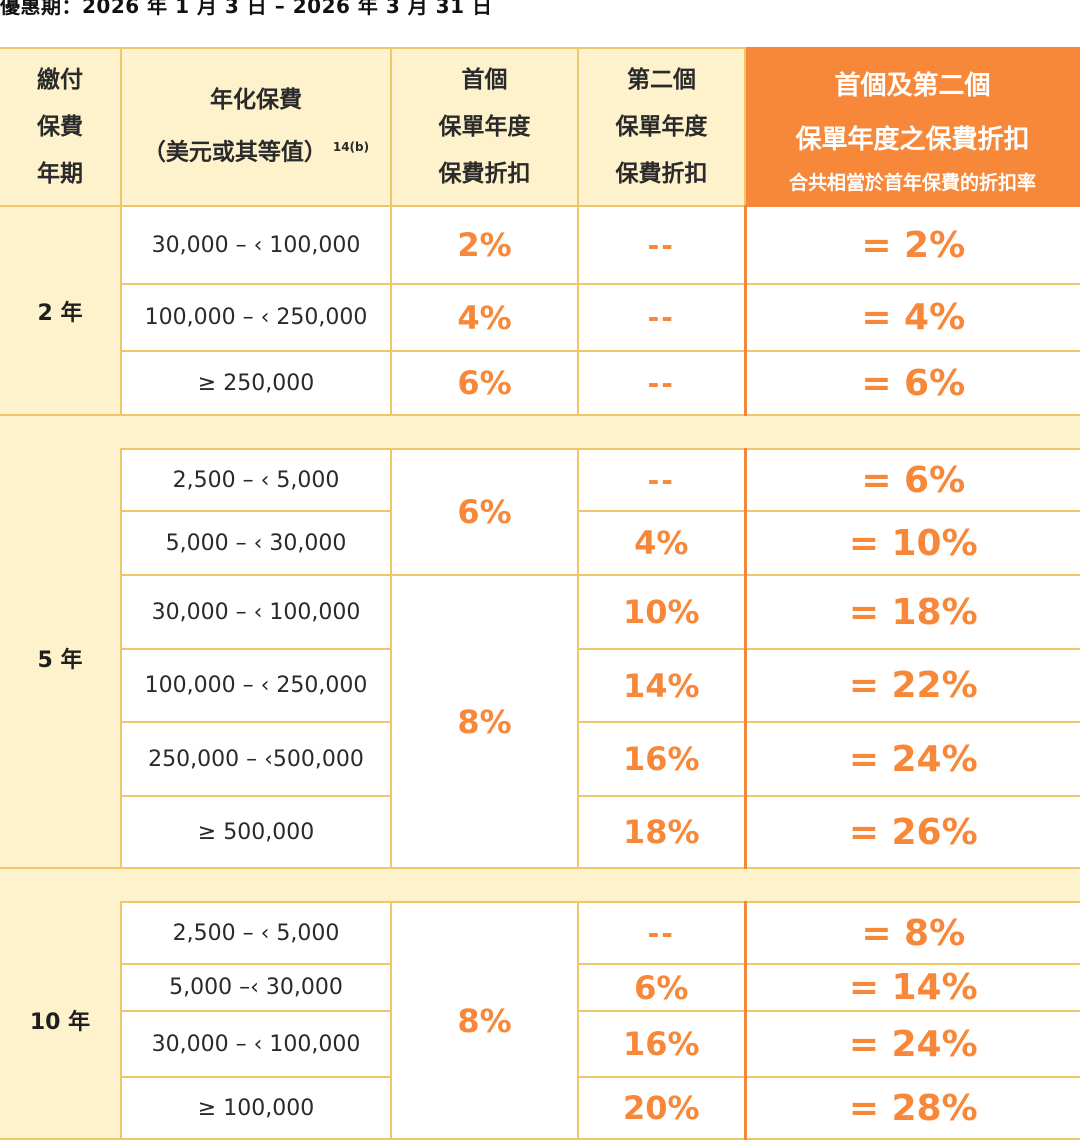 This screenshot has height=1140, width=1080. Describe the element at coordinates (256, 987) in the screenshot. I see `premium-range: 5,000 –‹ 30,000` at that location.